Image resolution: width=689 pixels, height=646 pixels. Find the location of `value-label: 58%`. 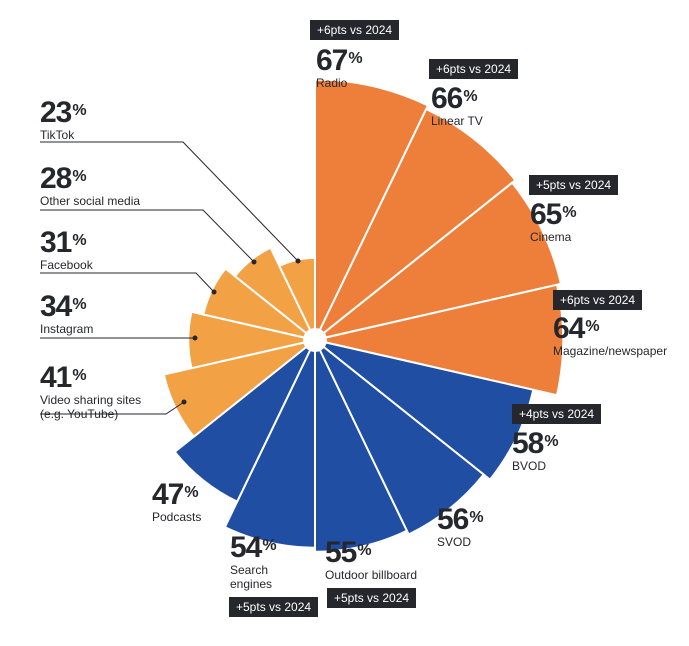

value-label: 58% is located at coordinates (535, 443).